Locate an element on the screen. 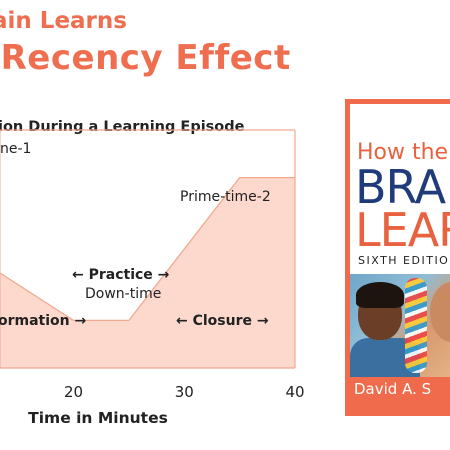 Image resolution: width=450 pixels, height=450 pixels. x-axis-label: Time in Minutes is located at coordinates (98, 418).